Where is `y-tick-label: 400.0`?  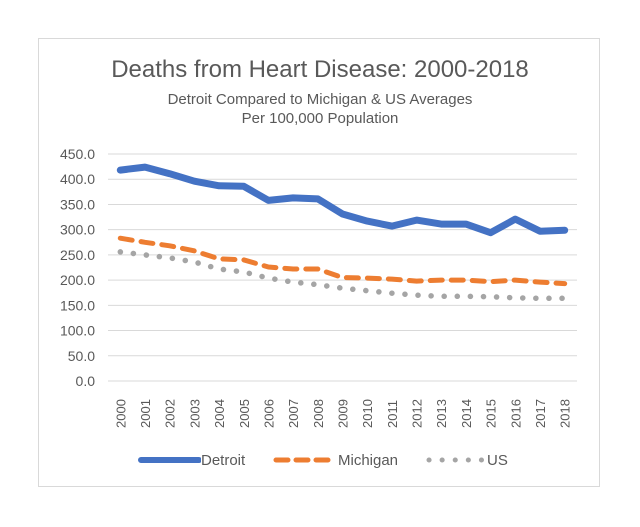
y-tick-label: 400.0 is located at coordinates (77, 179).